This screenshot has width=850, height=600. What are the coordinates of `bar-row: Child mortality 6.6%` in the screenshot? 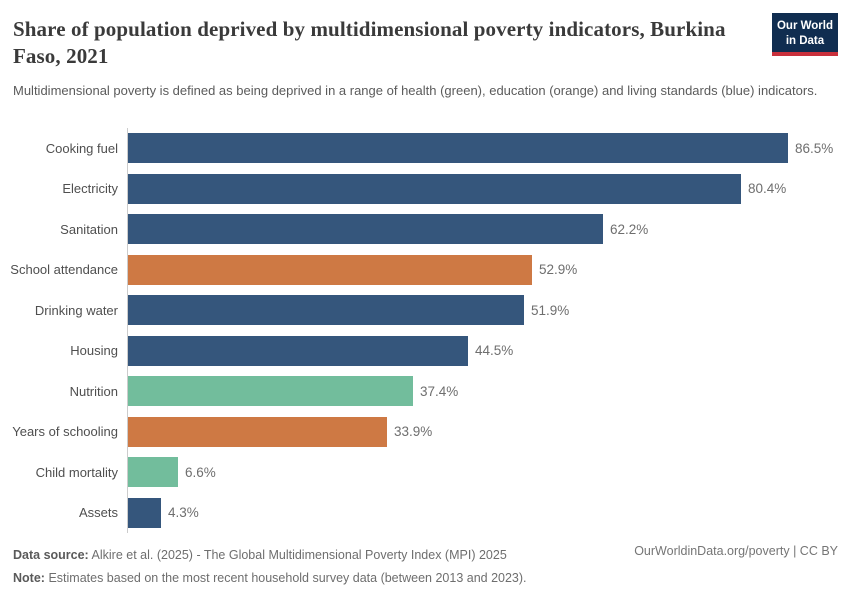 It's located at (425, 472).